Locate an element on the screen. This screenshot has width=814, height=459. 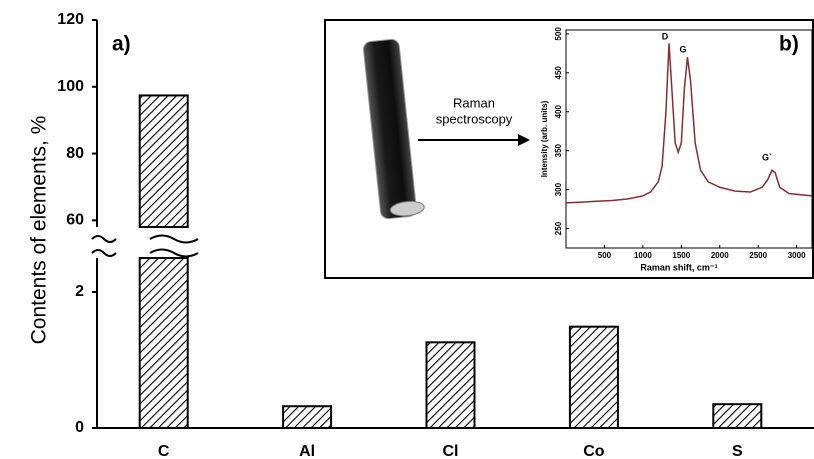
x-tick-label: Cl is located at coordinates (451, 451).